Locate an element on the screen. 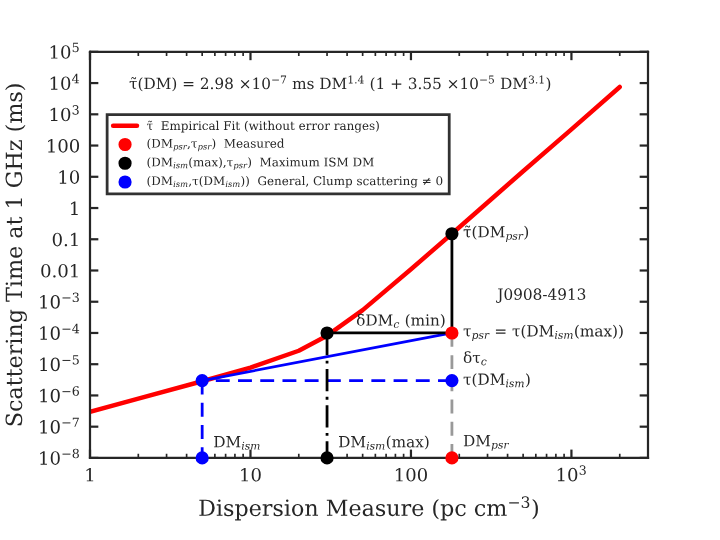 Image resolution: width=720 pixels, height=540 pixels. x-tick-label: 10 is located at coordinates (251, 474).